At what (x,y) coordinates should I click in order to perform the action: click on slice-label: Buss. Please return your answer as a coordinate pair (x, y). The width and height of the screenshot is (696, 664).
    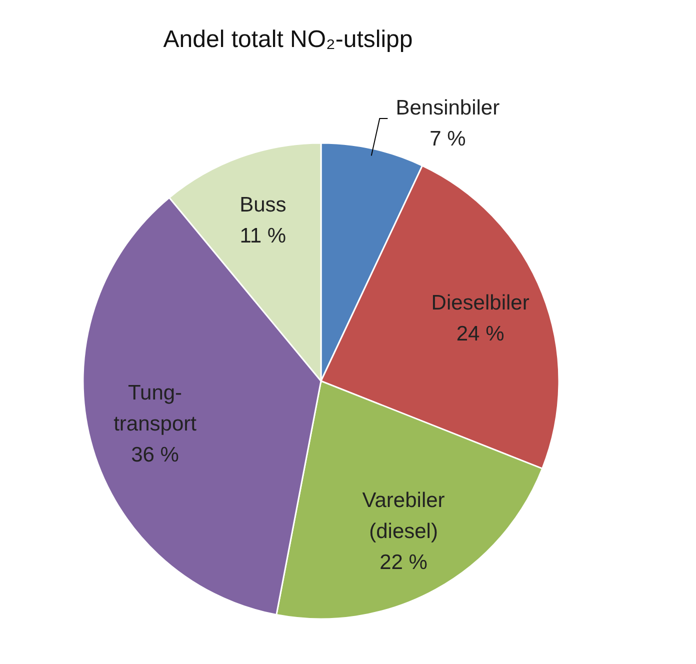
    Looking at the image, I should click on (263, 204).